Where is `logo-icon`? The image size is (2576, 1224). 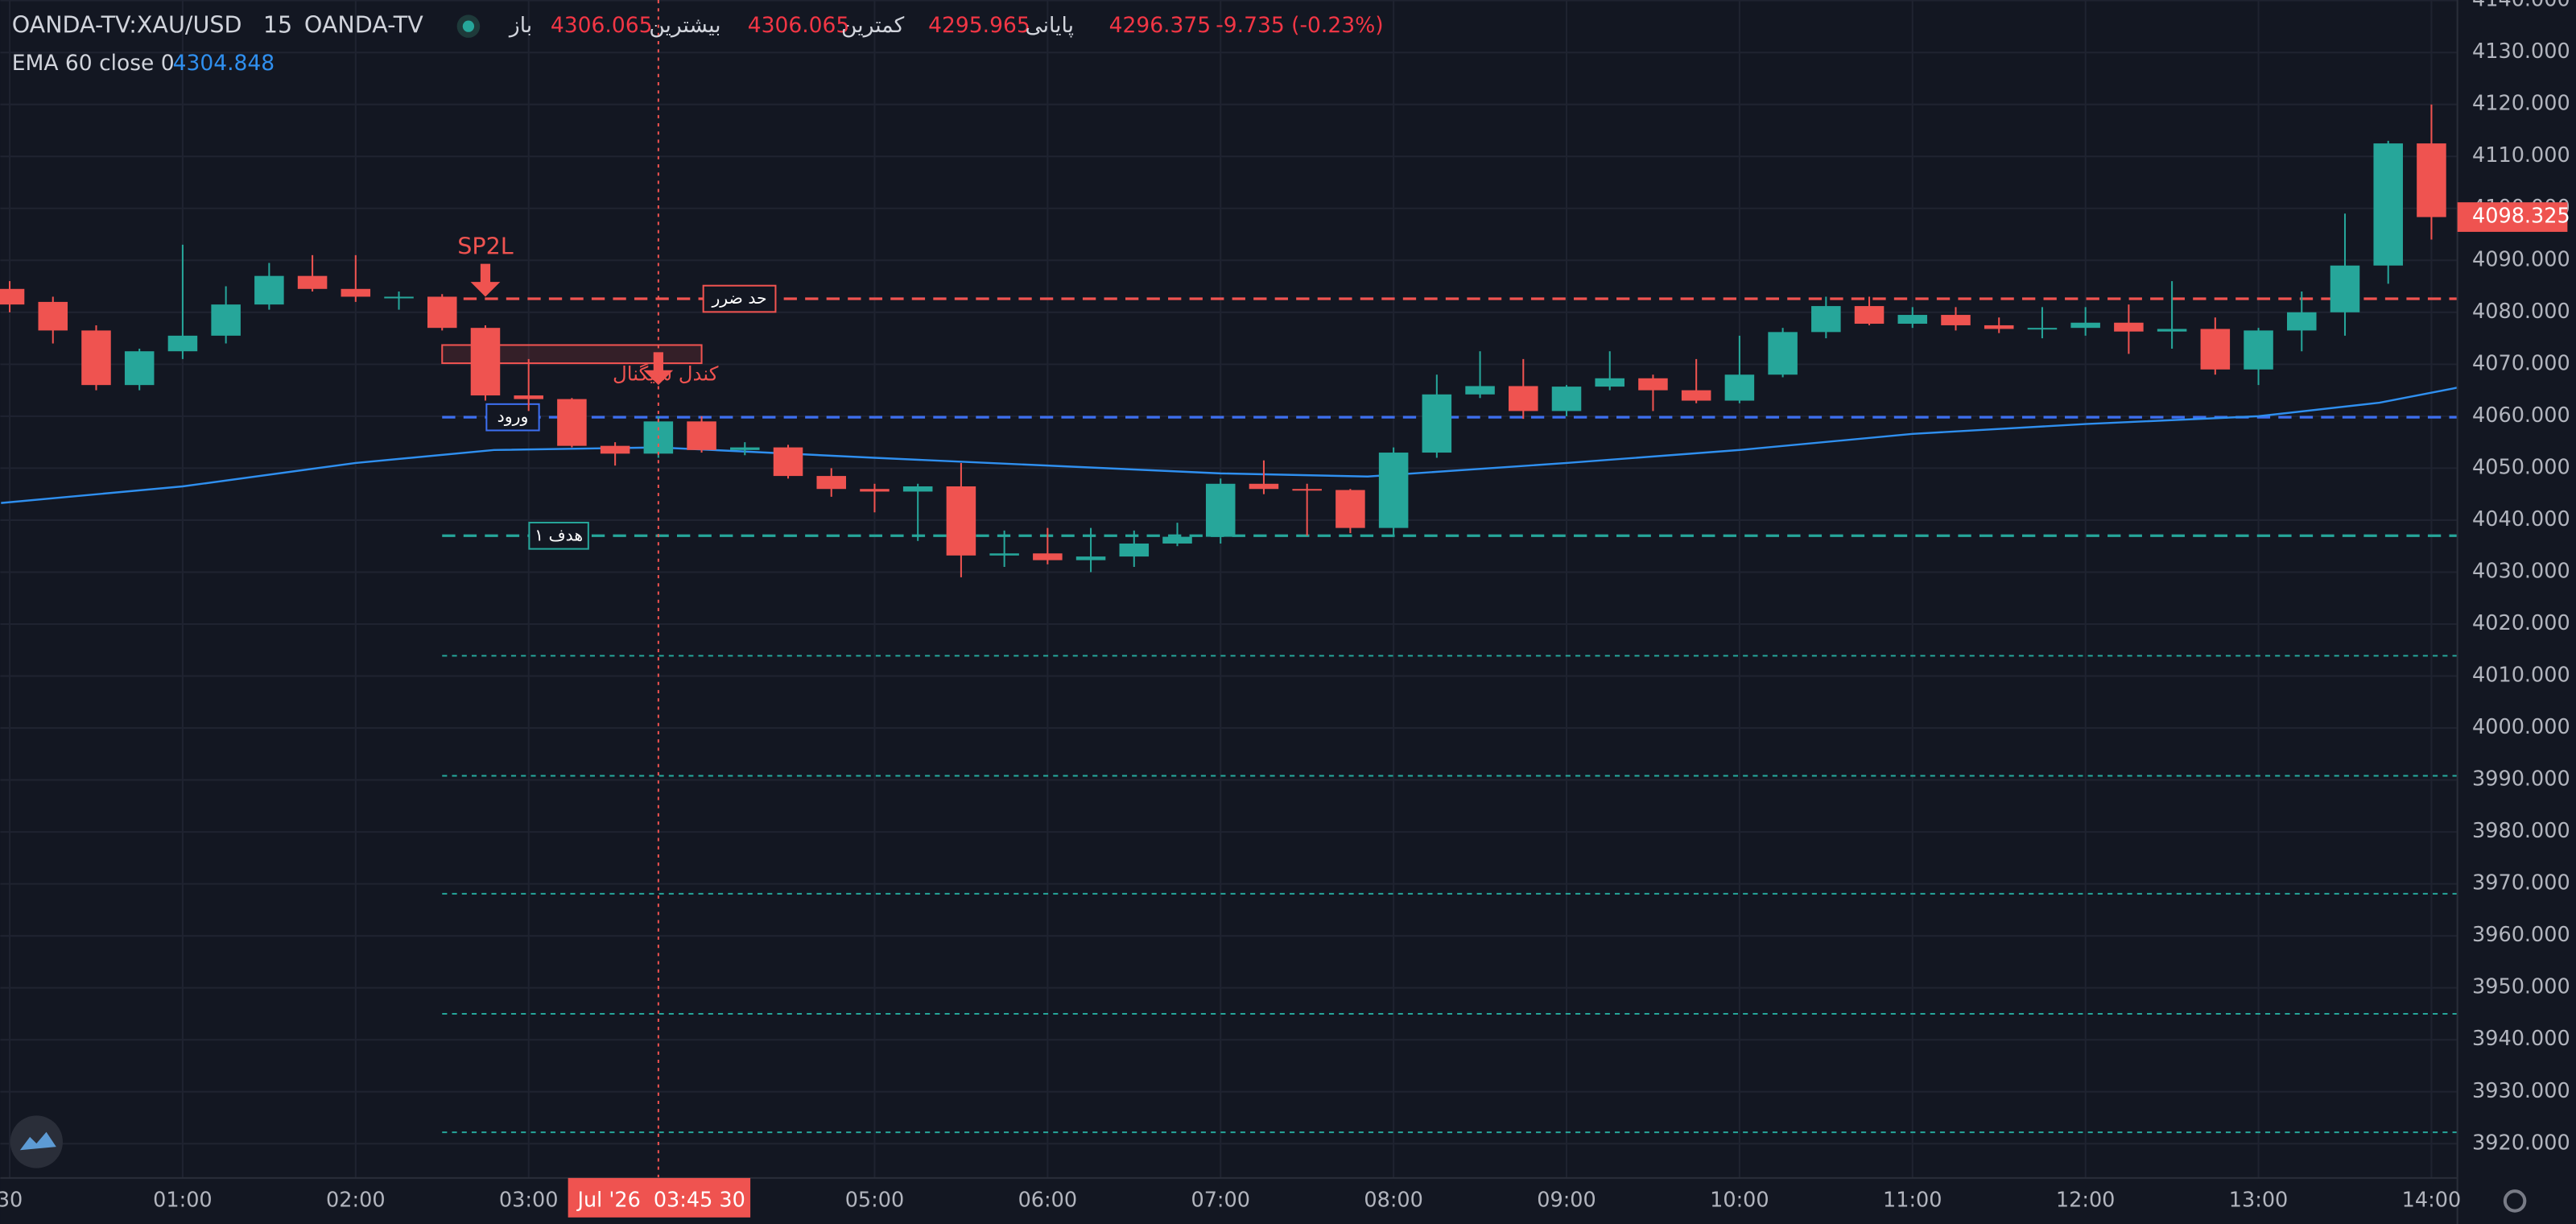 logo-icon is located at coordinates (37, 1141).